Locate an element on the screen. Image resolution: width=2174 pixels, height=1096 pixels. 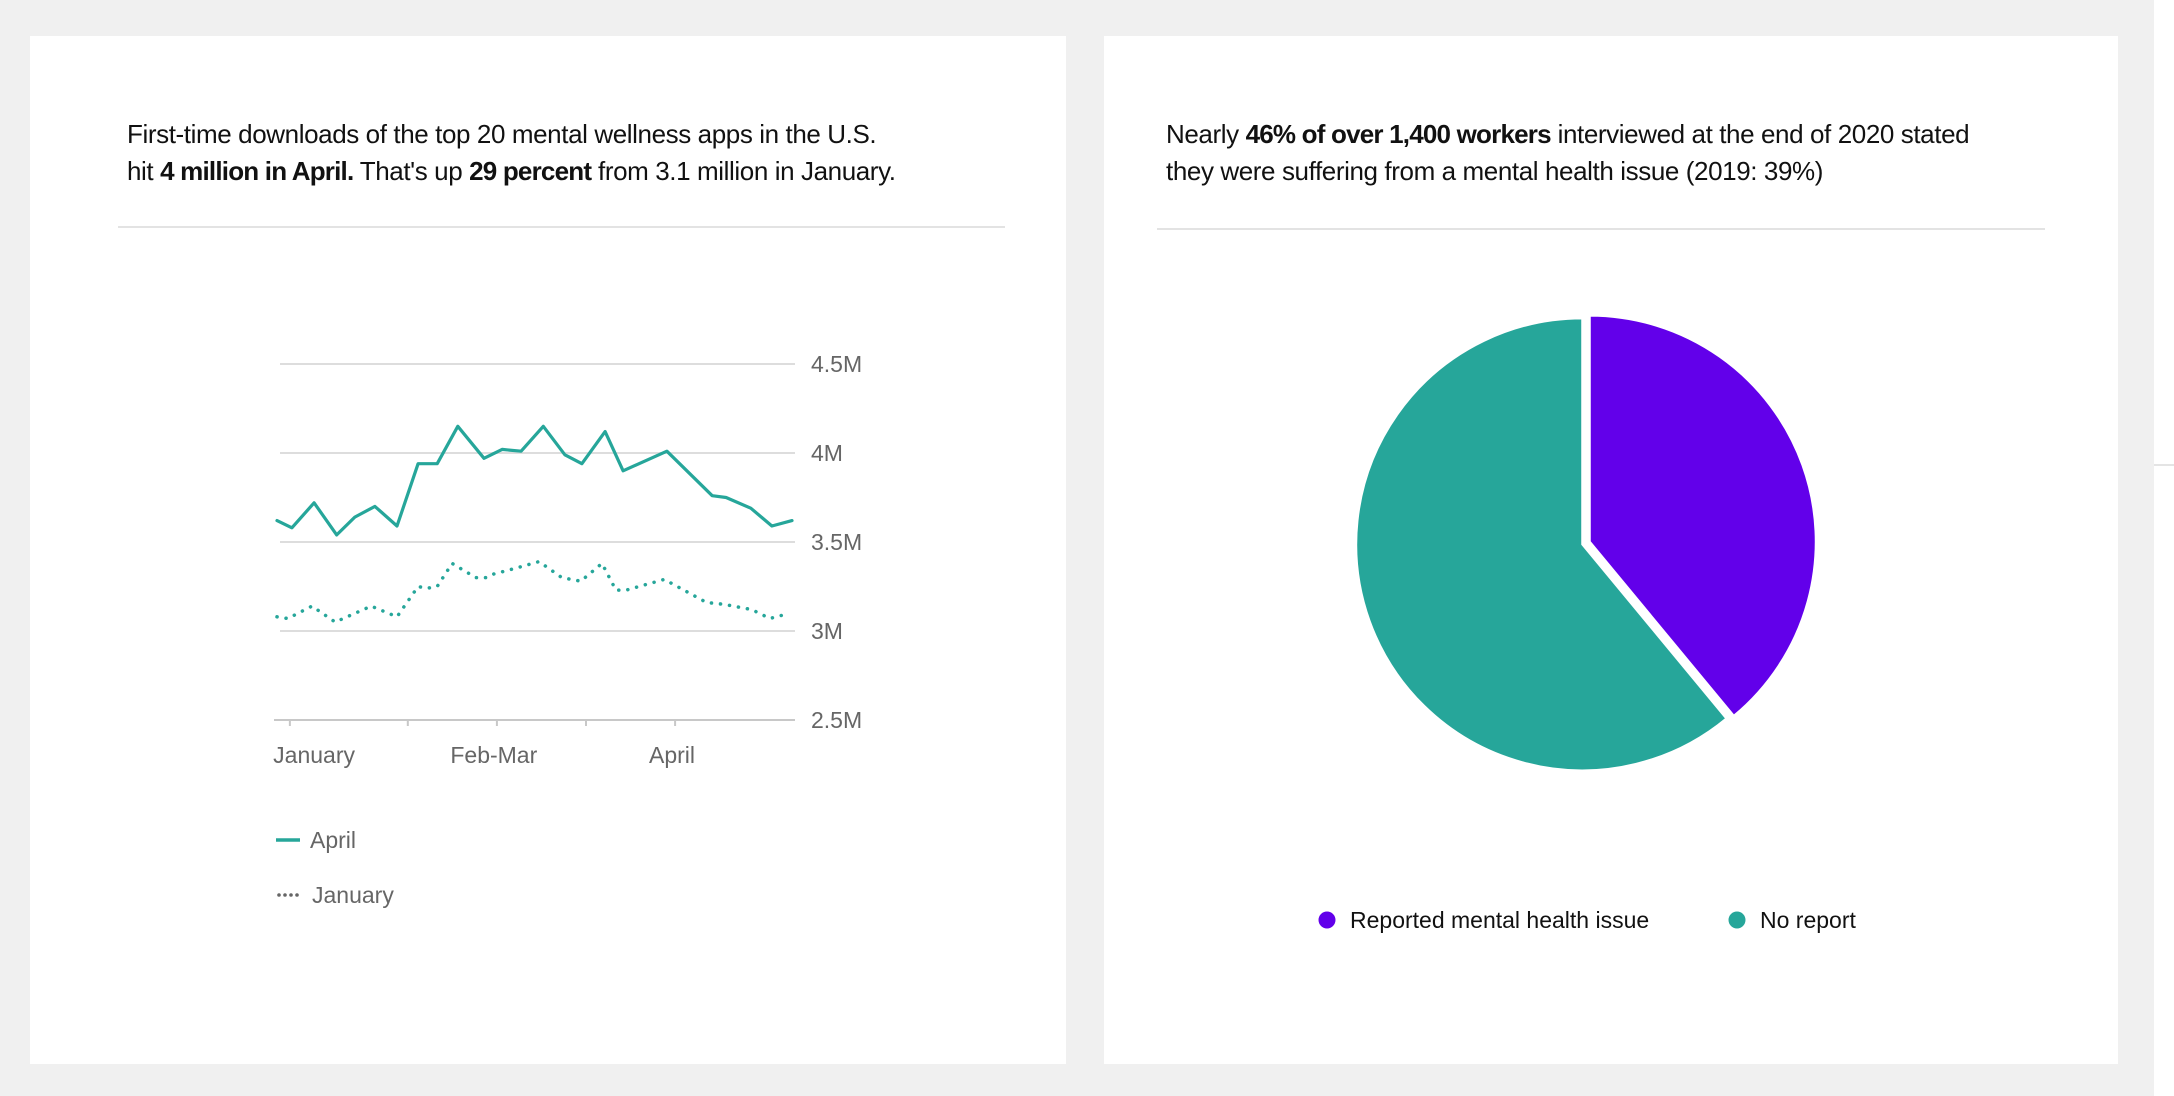
legend-item-january: January is located at coordinates (335, 895).